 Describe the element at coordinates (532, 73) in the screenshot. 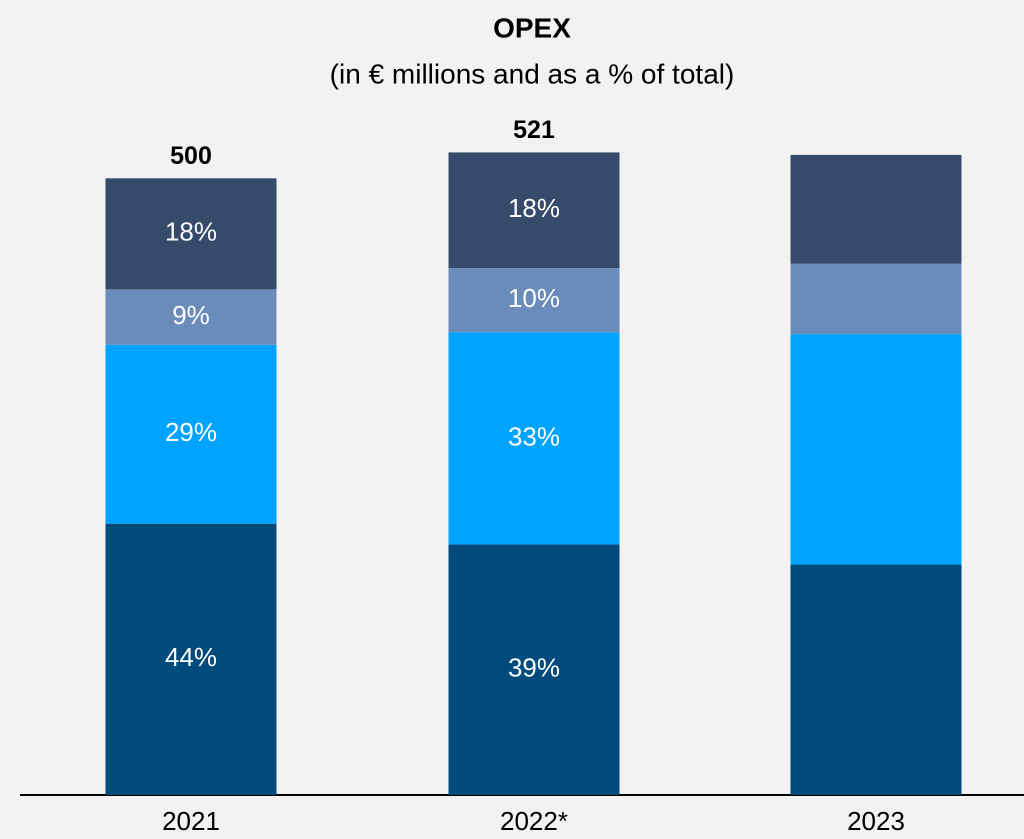

I see `chart-subtitle: (in € millions and as a % of total)` at that location.